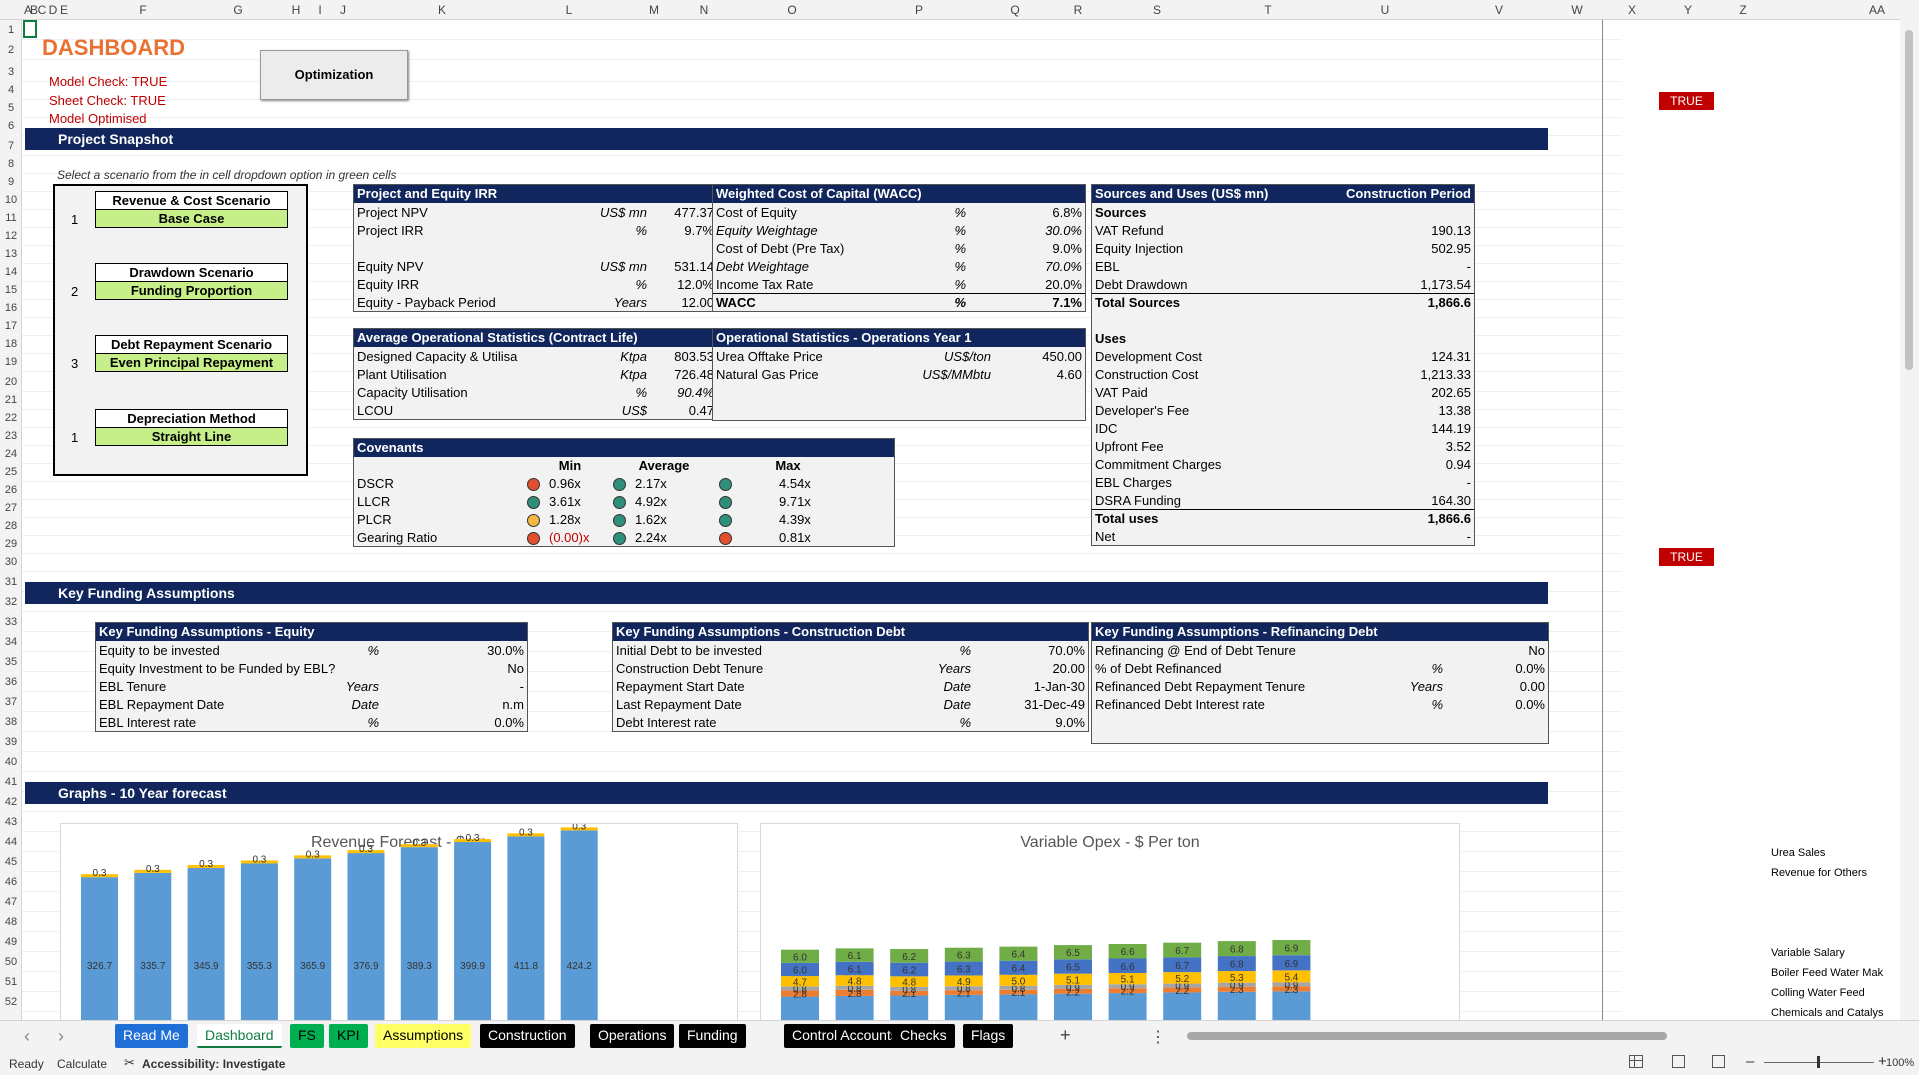  I want to click on zoom-thumb, so click(1818, 1062).